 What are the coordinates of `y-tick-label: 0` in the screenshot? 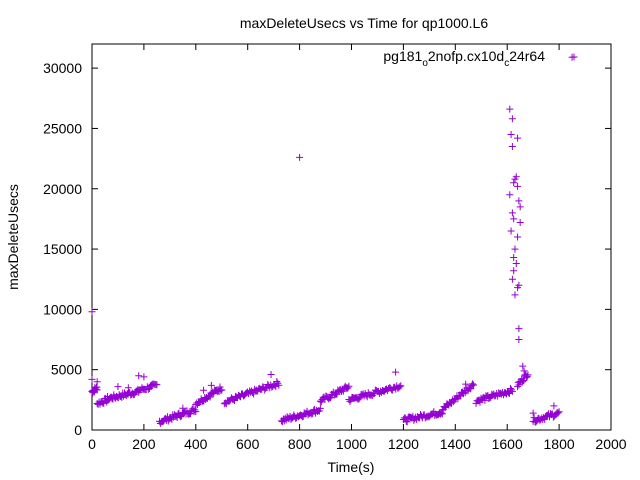 It's located at (78, 430).